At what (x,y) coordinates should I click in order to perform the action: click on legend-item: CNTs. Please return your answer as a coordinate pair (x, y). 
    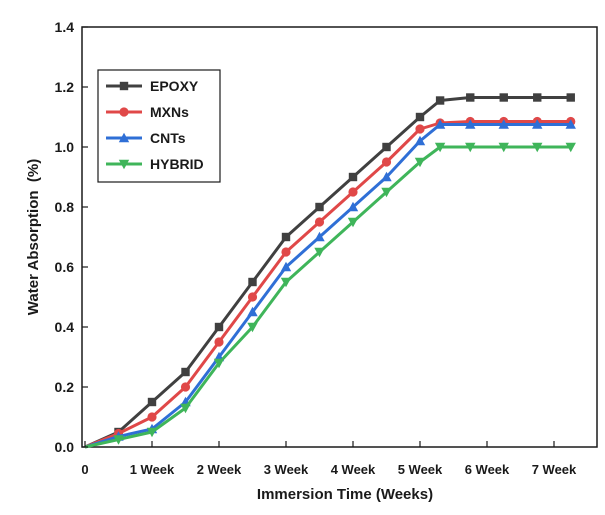
    Looking at the image, I should click on (146, 138).